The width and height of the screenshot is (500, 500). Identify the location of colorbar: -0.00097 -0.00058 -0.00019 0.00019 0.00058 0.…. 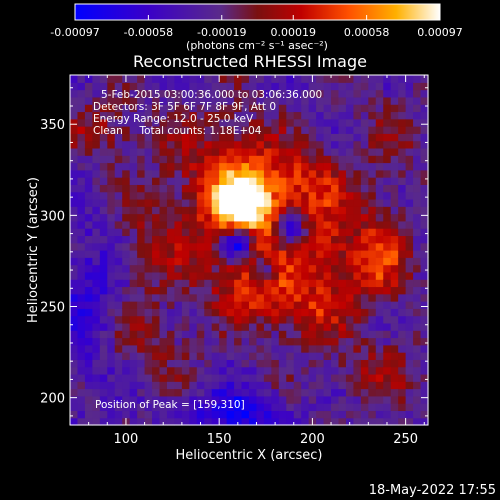
(256, 27).